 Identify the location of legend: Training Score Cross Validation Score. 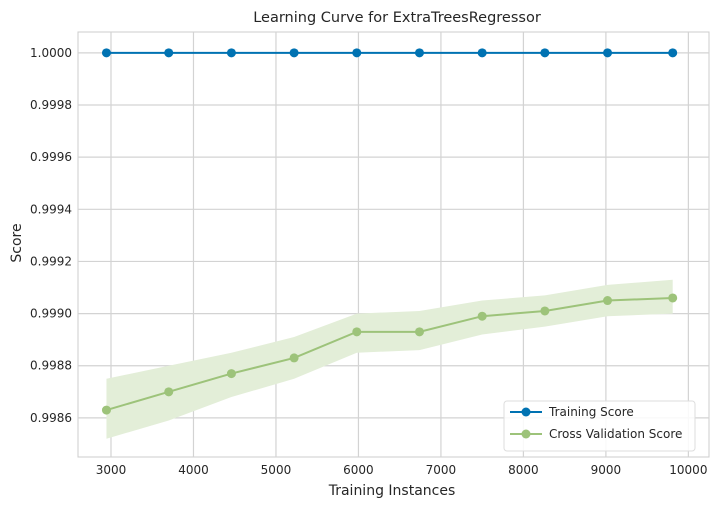
(599, 426).